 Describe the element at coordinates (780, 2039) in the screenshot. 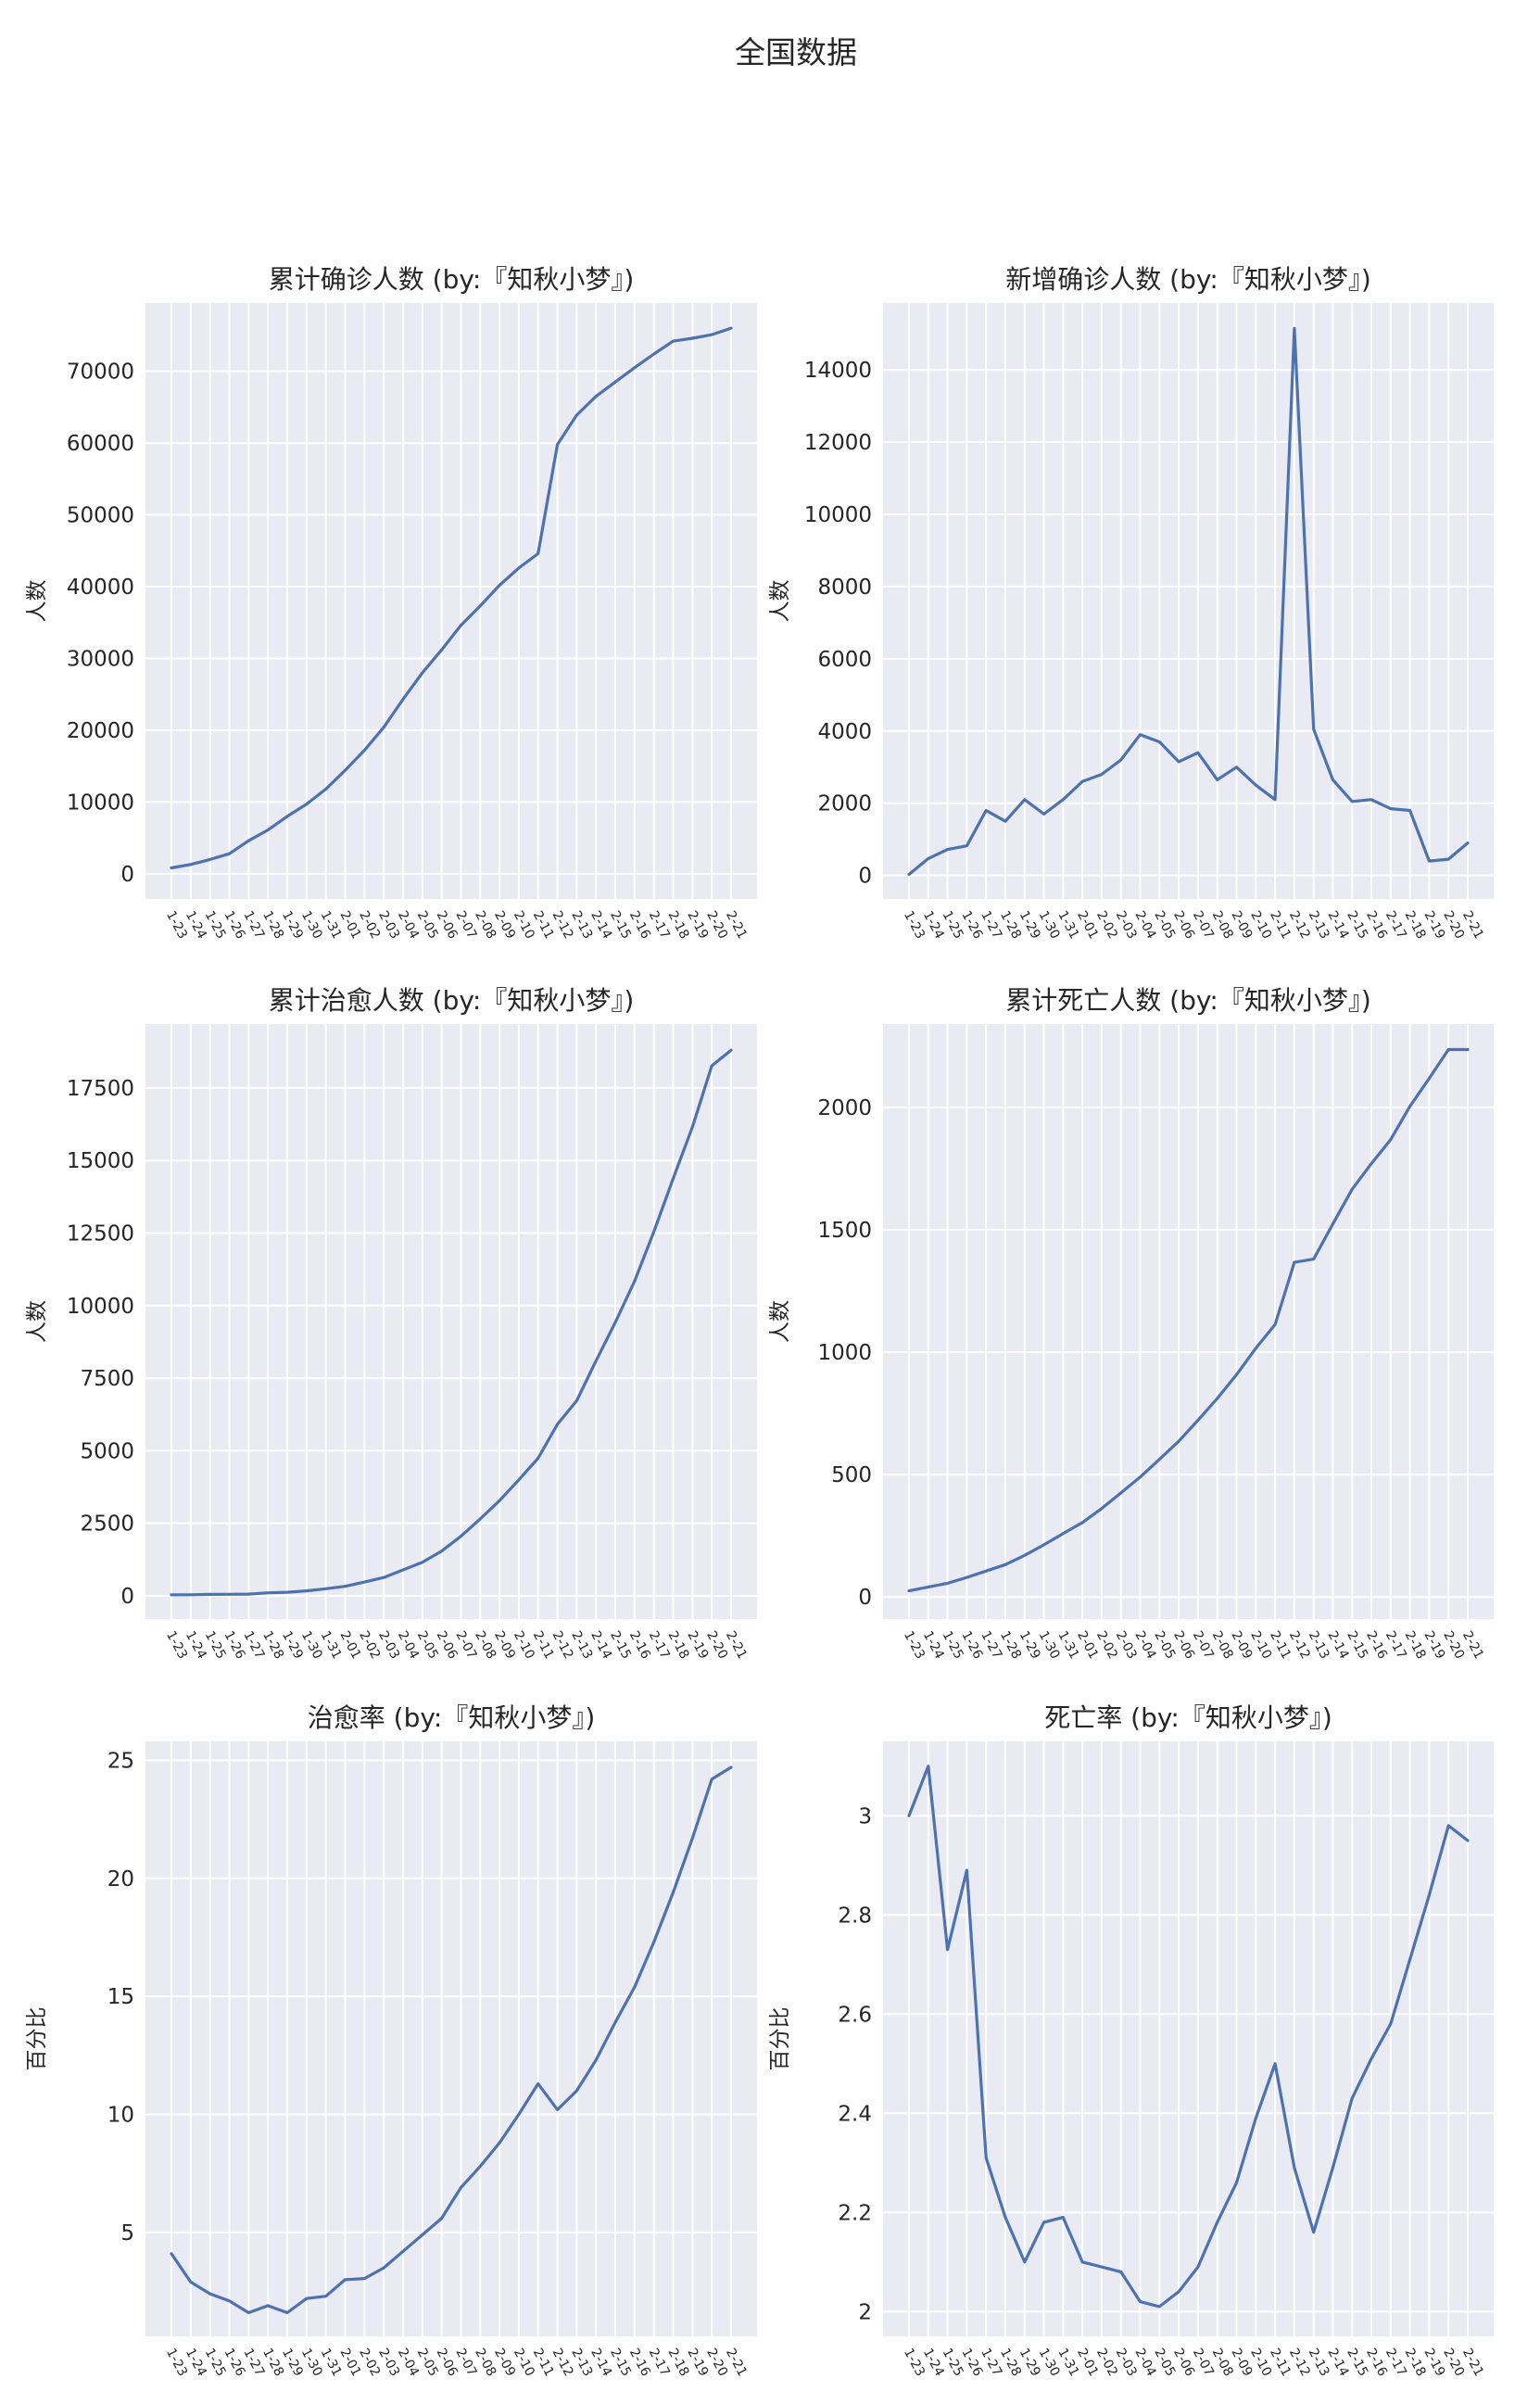

I see `y-axis-label: 百分比` at that location.